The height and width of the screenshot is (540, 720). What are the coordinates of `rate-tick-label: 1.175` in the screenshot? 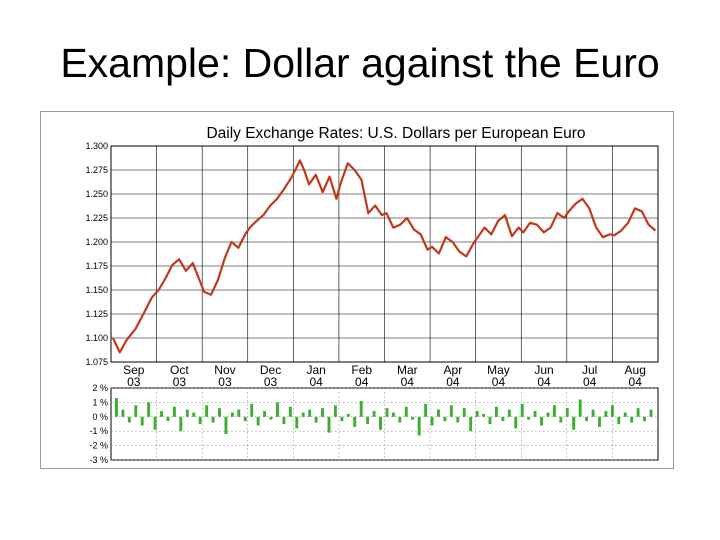 It's located at (96, 266).